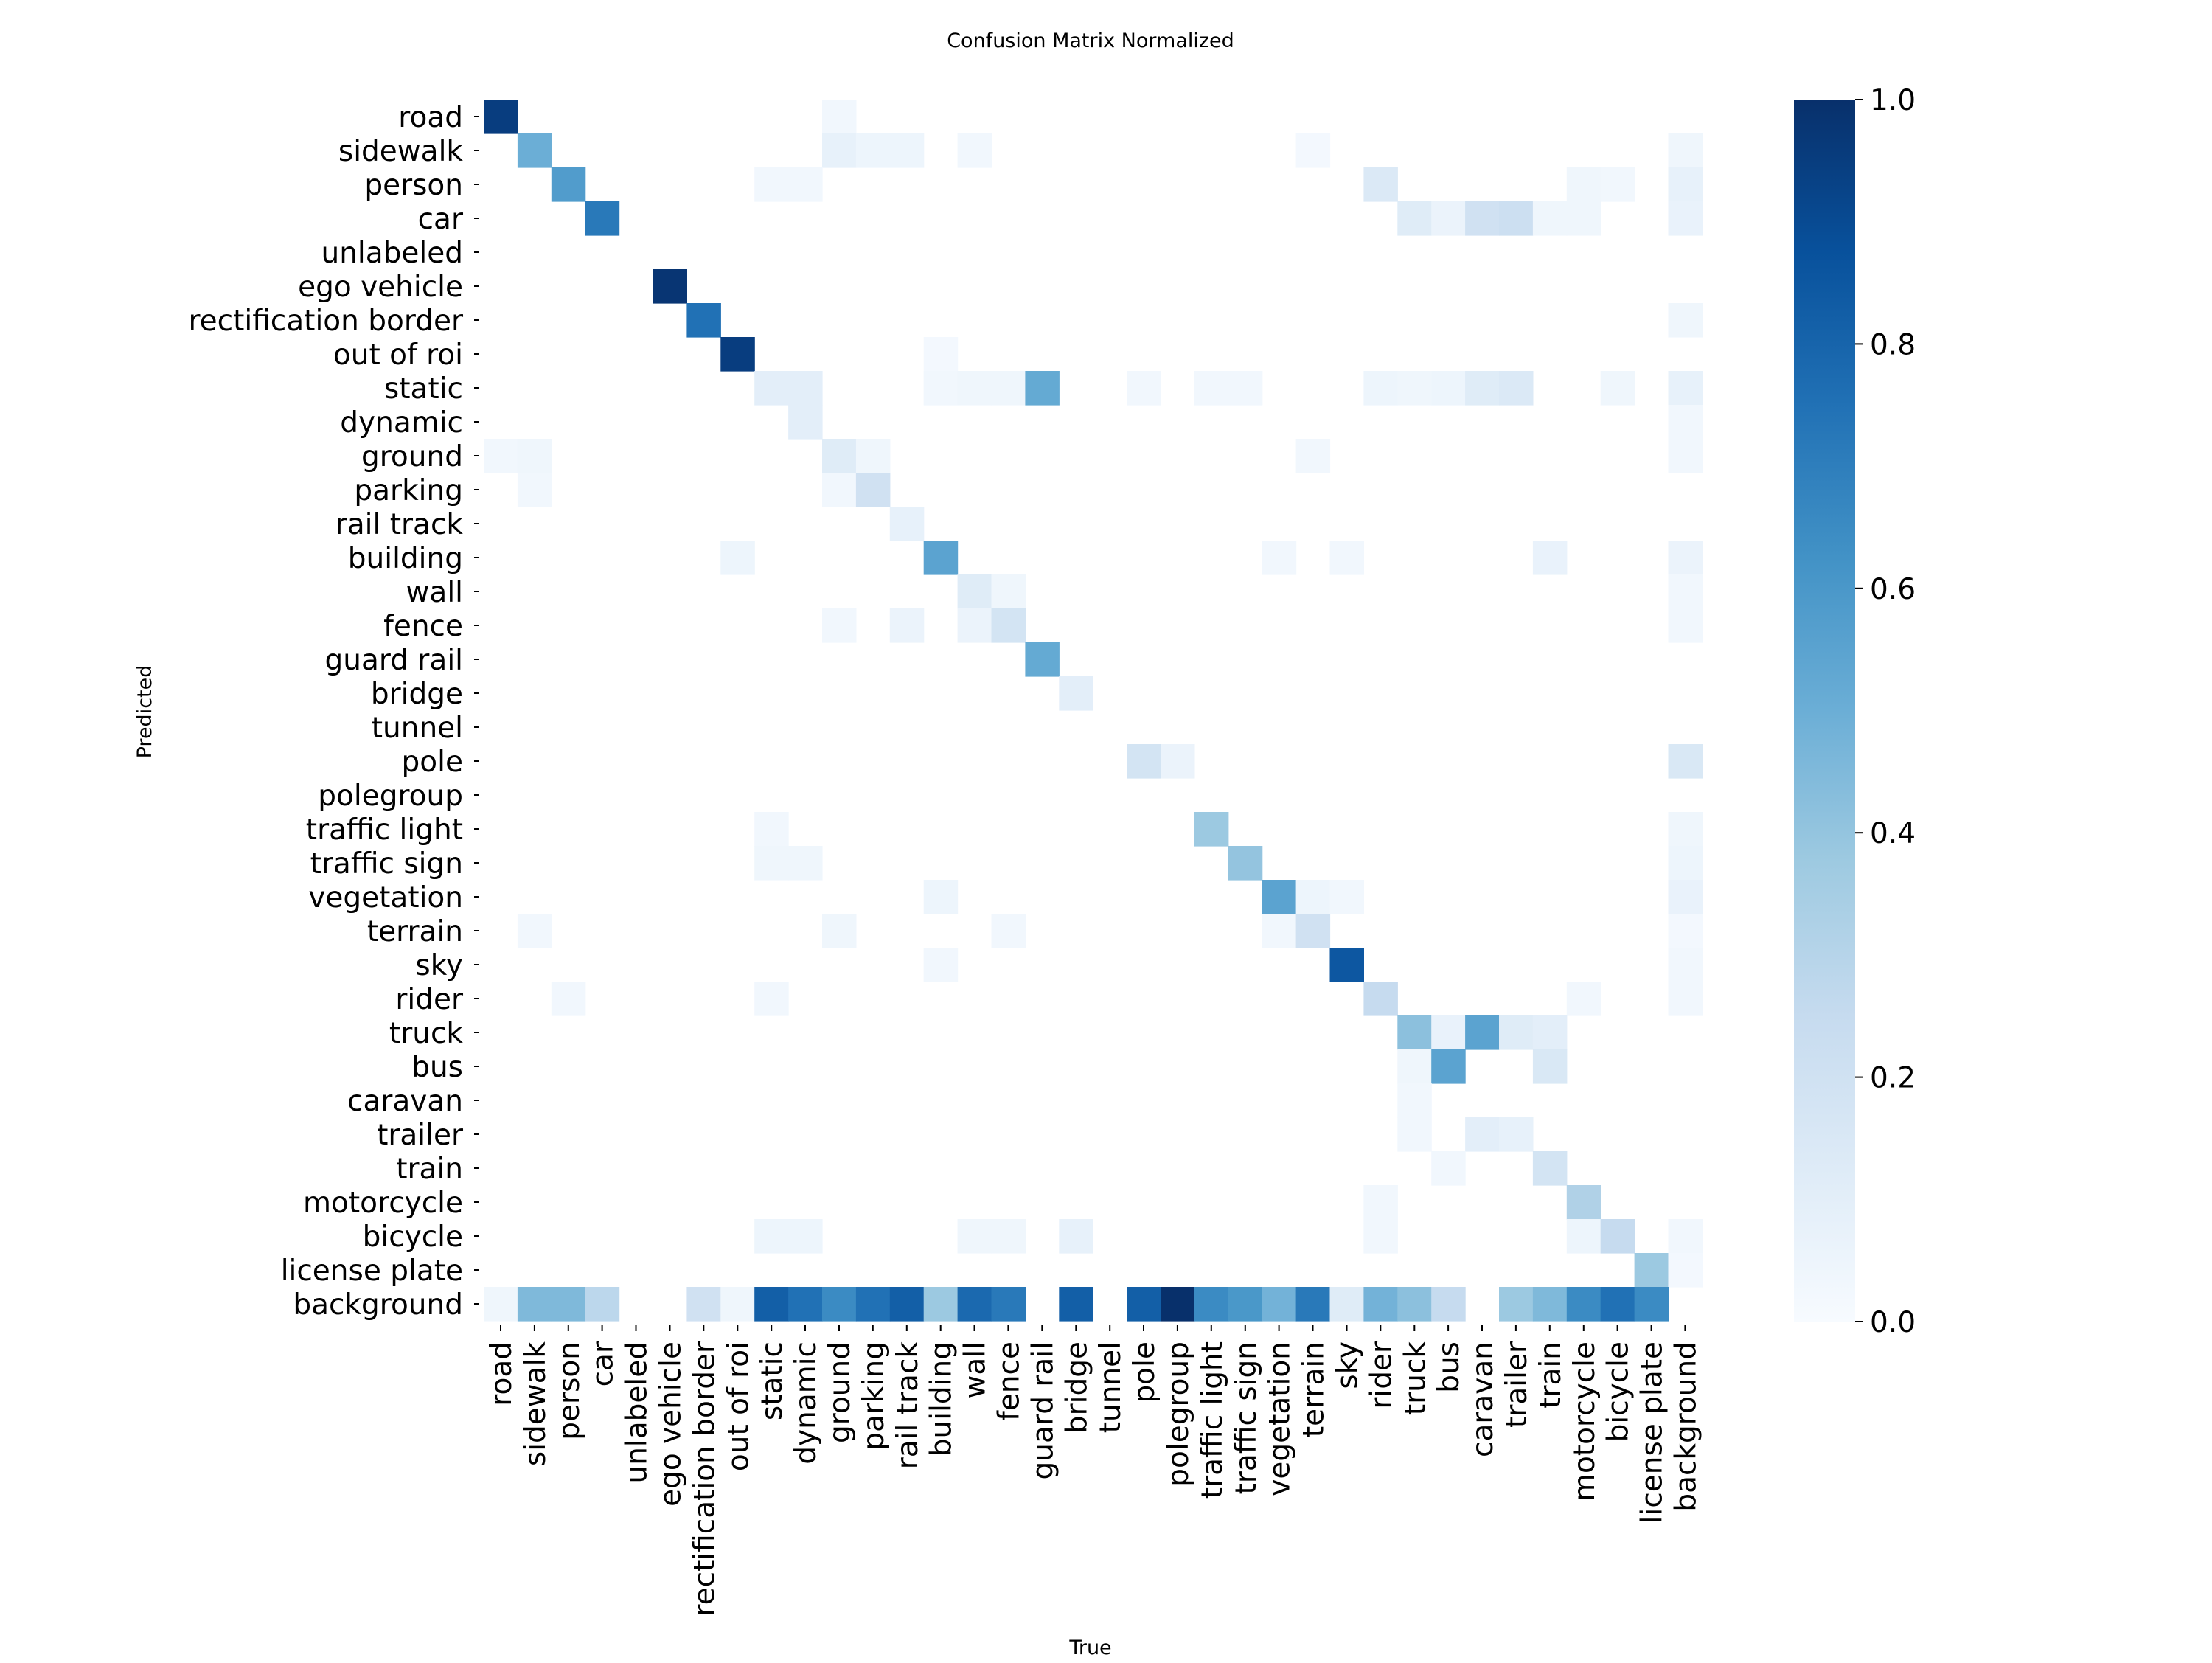 Image resolution: width=2212 pixels, height=1663 pixels. Describe the element at coordinates (1583, 184) in the screenshot. I see `cell-person--motorcycle` at that location.